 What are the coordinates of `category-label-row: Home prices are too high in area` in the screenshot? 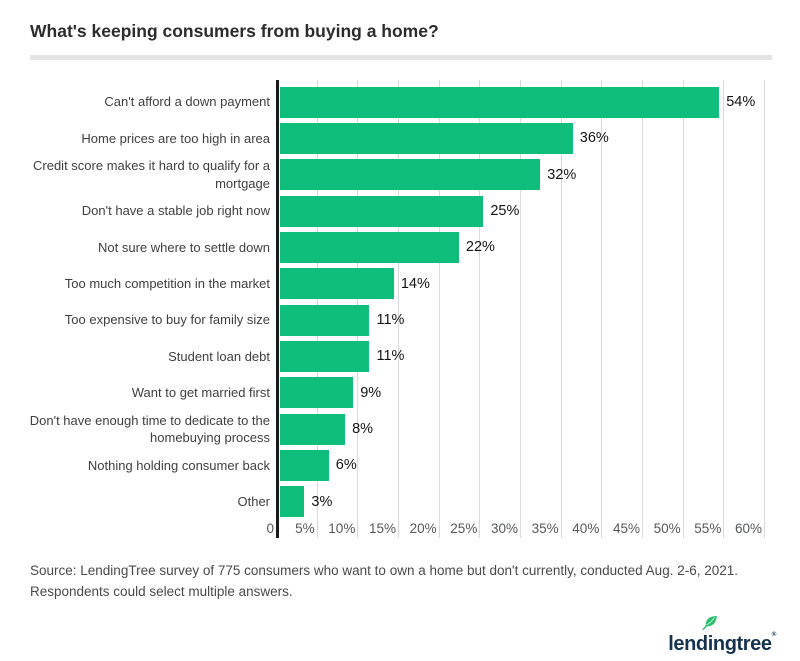 It's located at (139, 138).